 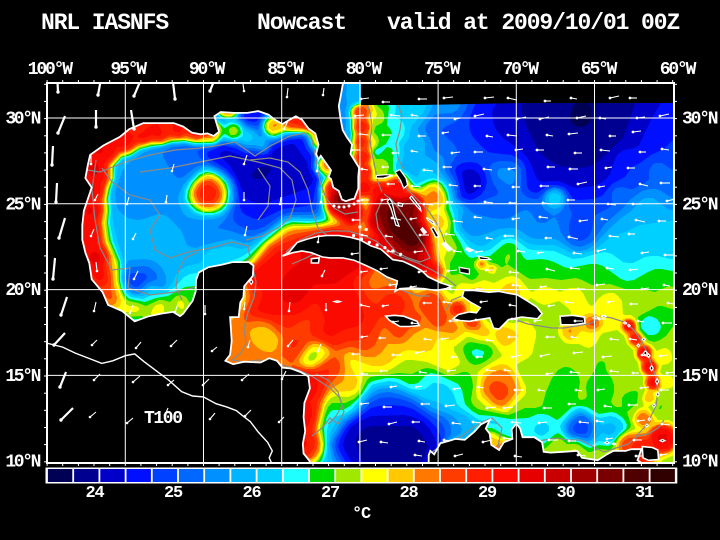 I want to click on svg-text: 25, so click(x=173, y=493).